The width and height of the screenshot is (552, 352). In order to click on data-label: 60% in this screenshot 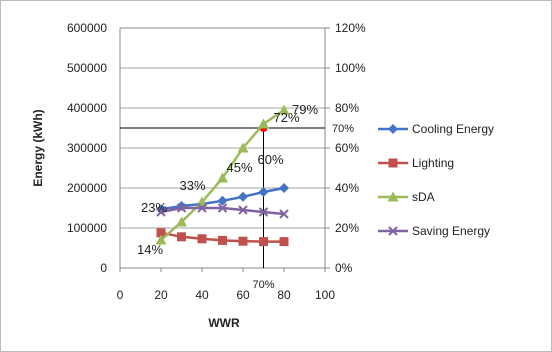, I will do `click(271, 159)`.